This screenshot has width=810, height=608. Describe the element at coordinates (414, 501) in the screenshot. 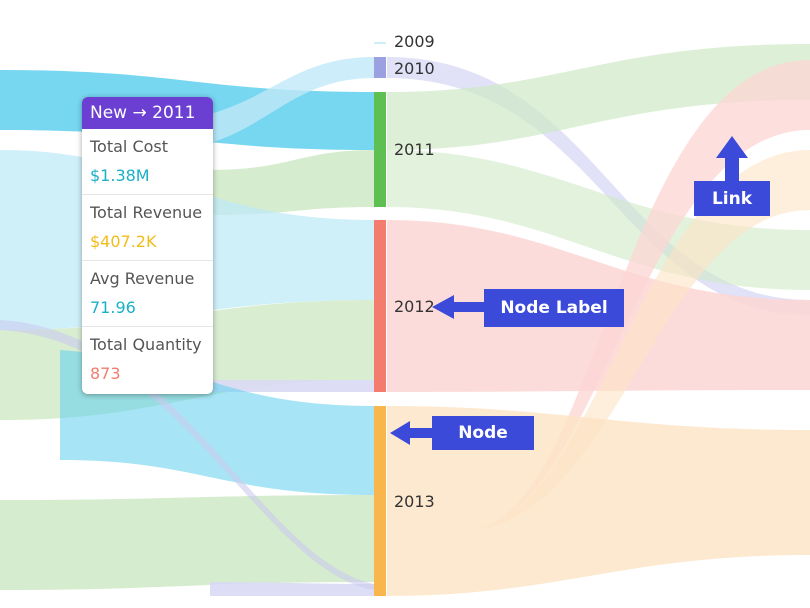

I see `node-label-2013: 2013` at that location.